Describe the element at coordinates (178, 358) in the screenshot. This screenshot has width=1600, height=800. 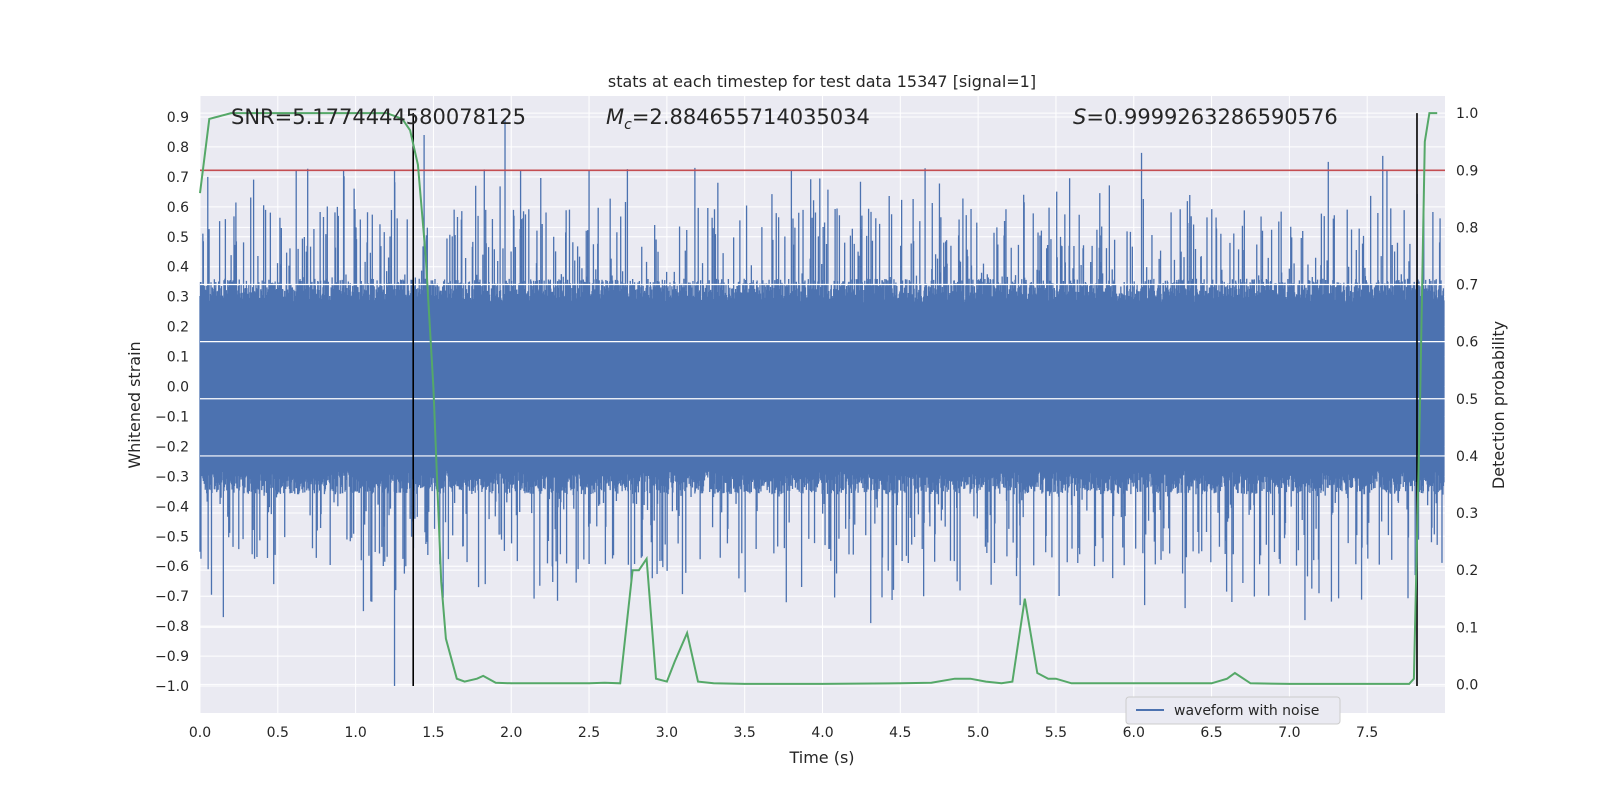
I see `y-tick-label-8: 0.1` at that location.